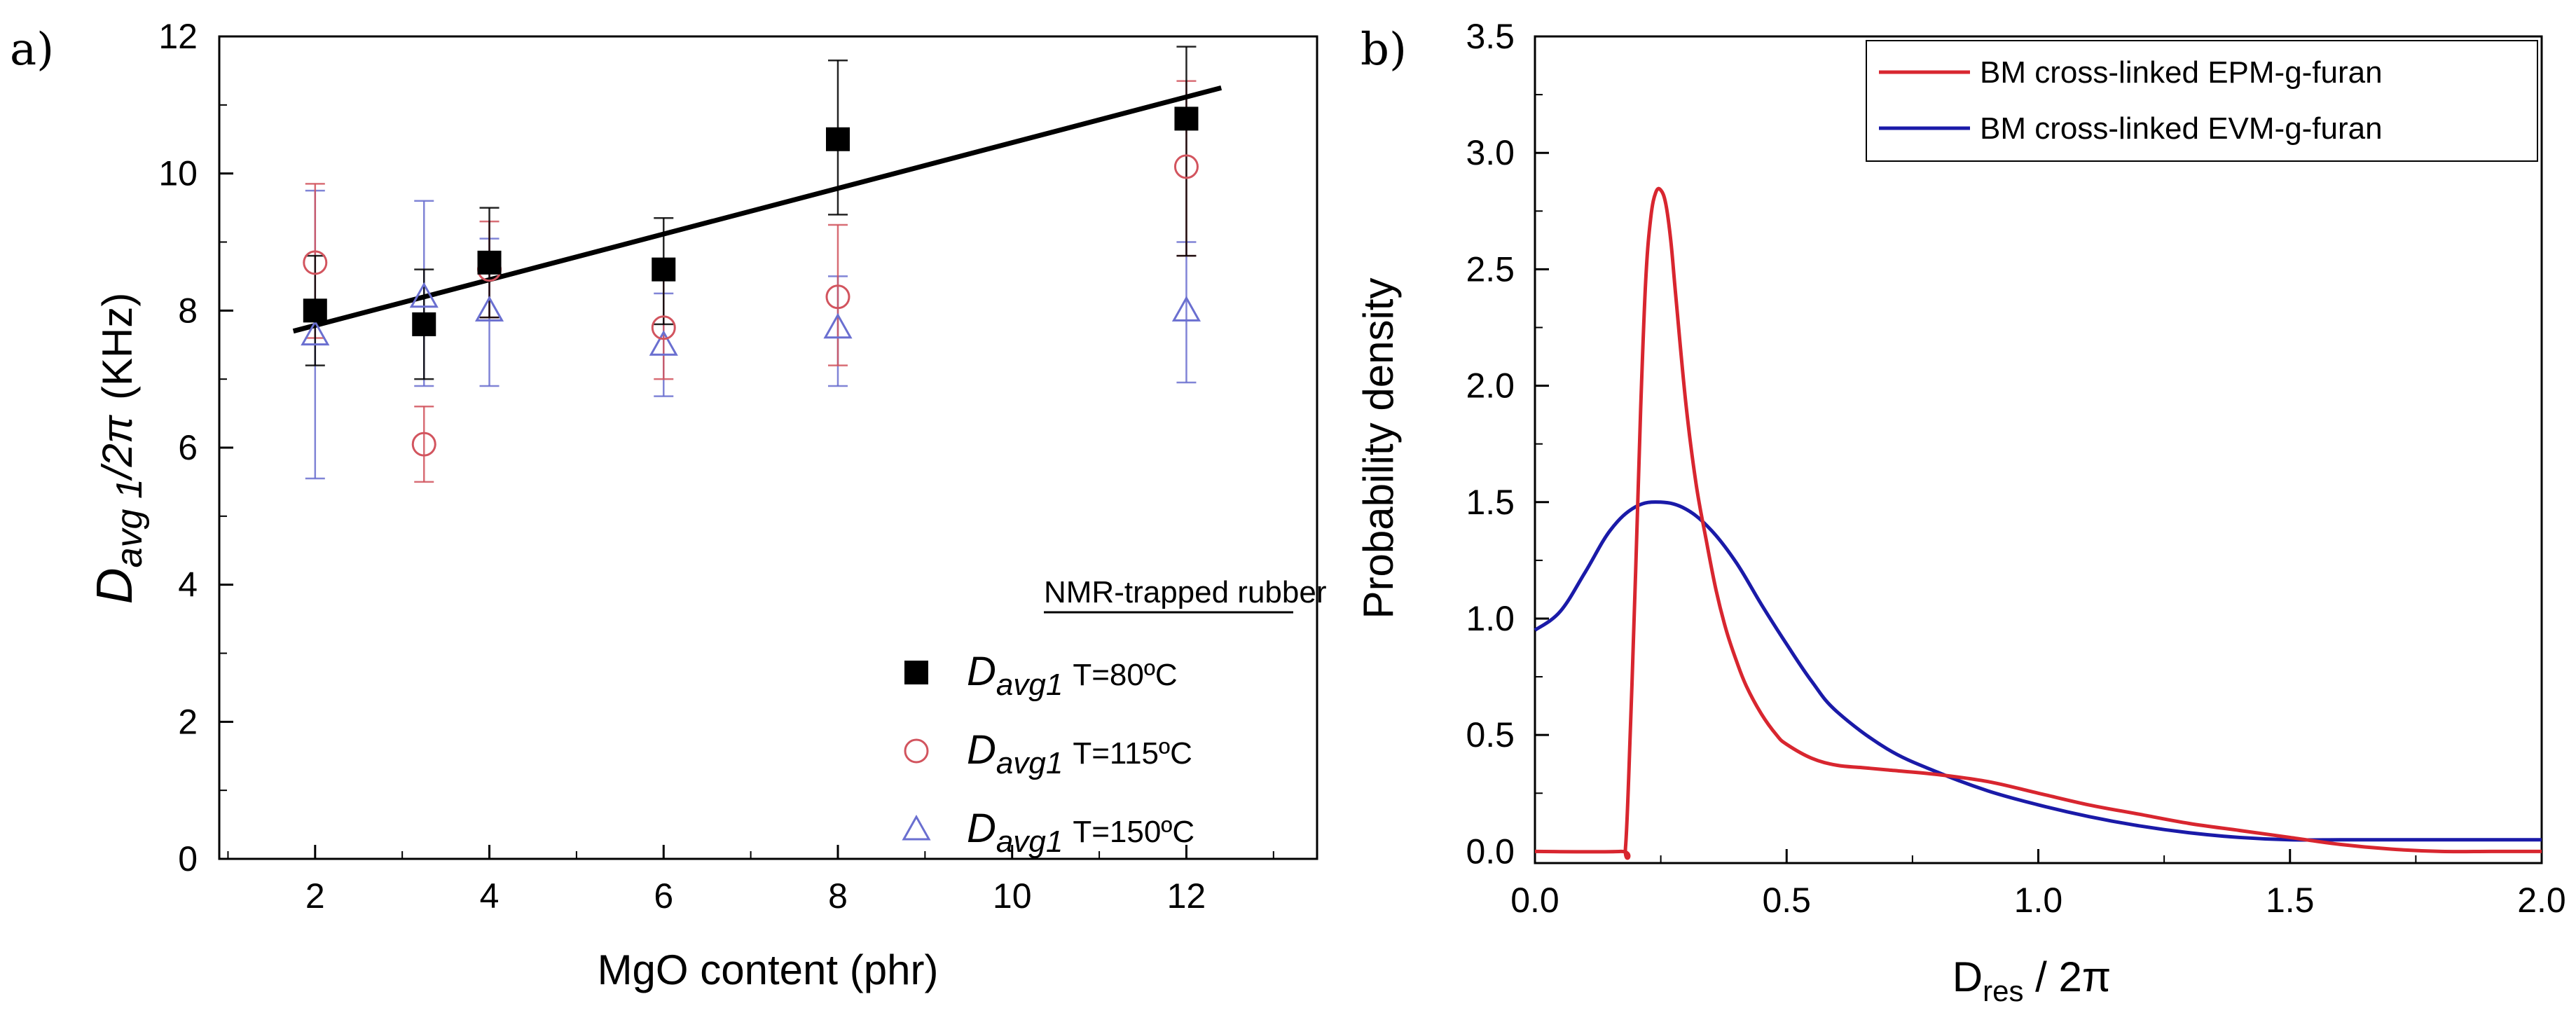  I want to click on y-tick-label-b: 3.5, so click(1490, 36).